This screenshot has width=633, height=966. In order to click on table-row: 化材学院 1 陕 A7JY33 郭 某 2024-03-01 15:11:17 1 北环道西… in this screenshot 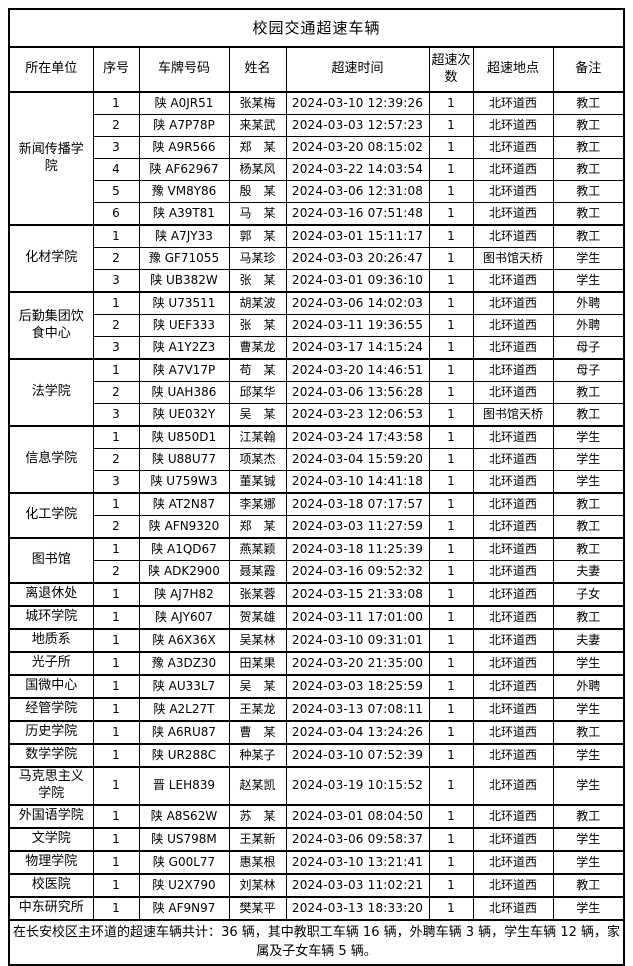, I will do `click(316, 258)`.